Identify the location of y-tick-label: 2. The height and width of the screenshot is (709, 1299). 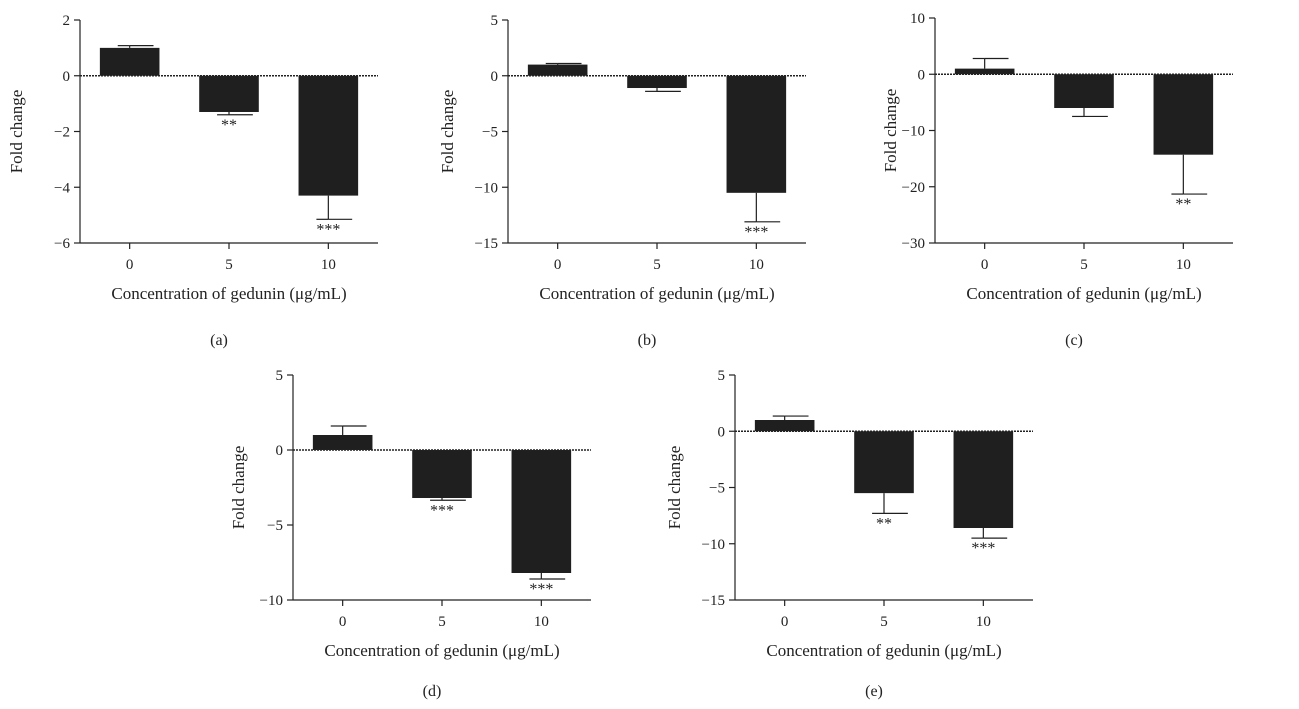
(67, 21).